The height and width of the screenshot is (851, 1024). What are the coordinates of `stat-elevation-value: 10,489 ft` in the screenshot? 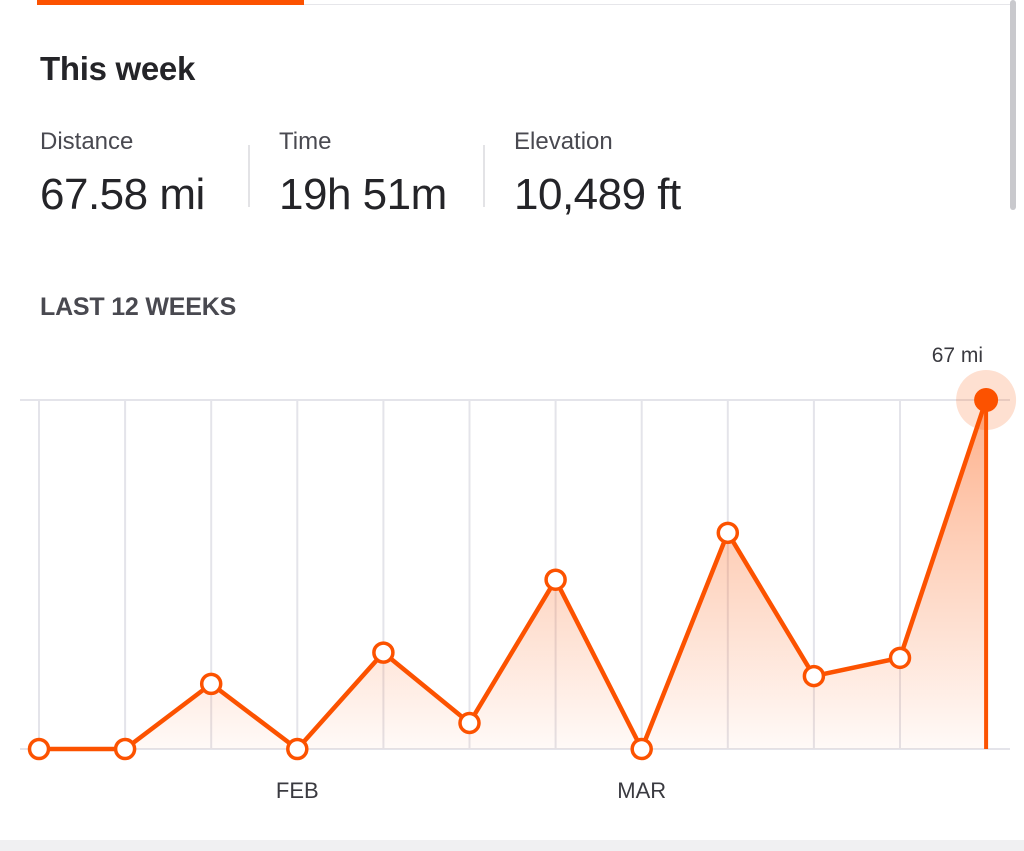 It's located at (597, 194).